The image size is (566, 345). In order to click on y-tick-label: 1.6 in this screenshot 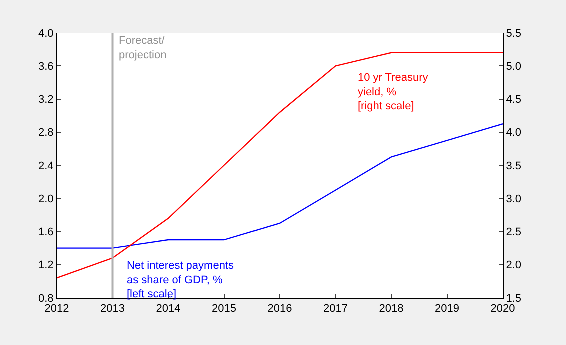, I will do `click(46, 232)`.